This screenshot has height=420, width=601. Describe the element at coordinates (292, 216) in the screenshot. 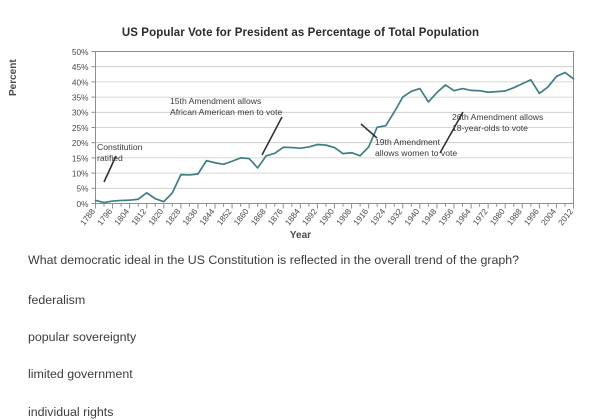

I see `svg-text: 1884` at that location.